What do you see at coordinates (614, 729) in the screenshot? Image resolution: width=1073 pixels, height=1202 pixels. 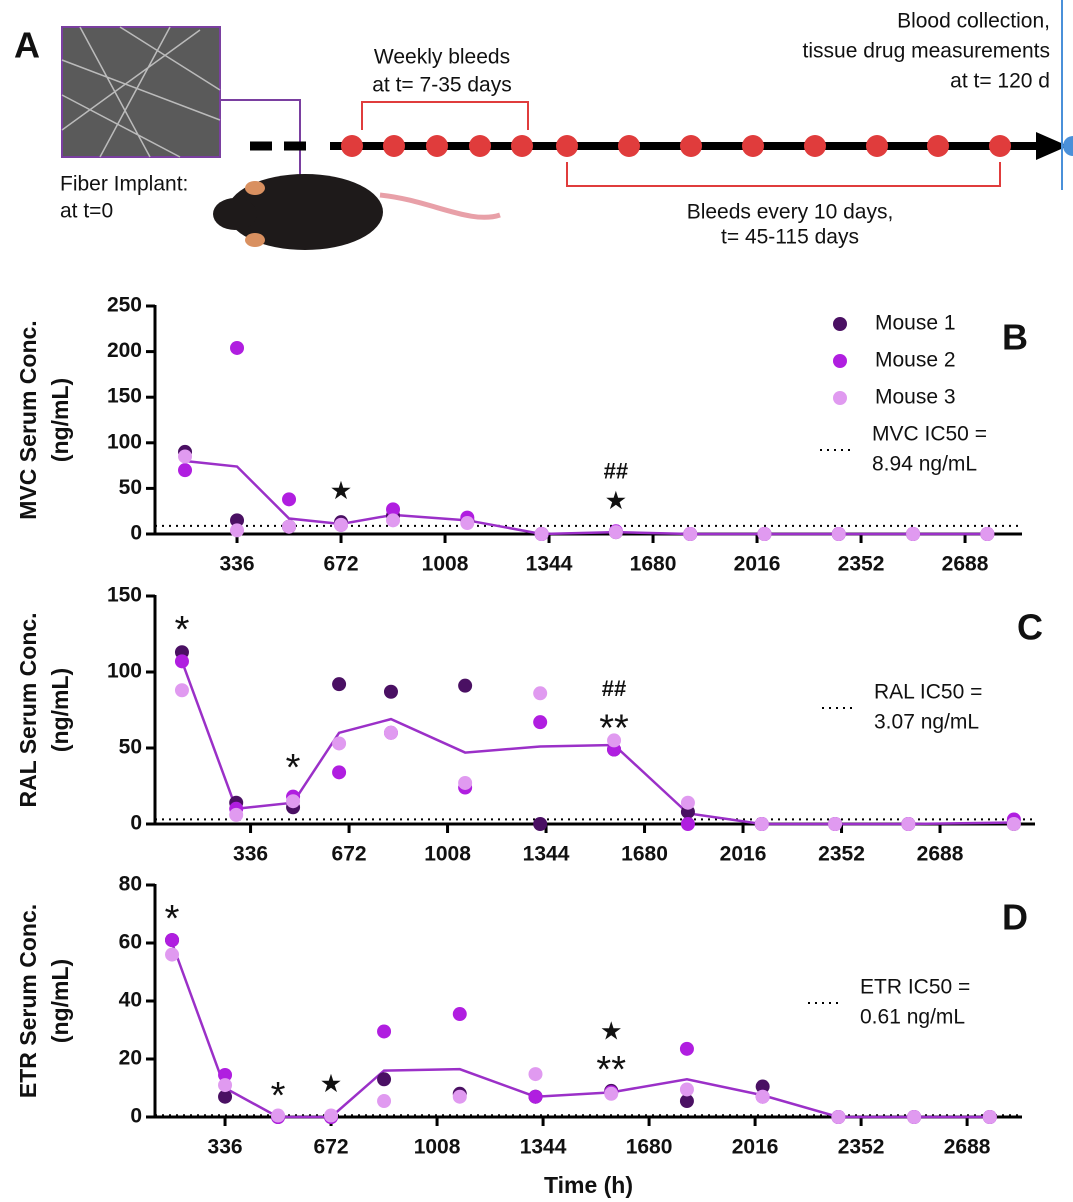 I see `significance-mark: **` at bounding box center [614, 729].